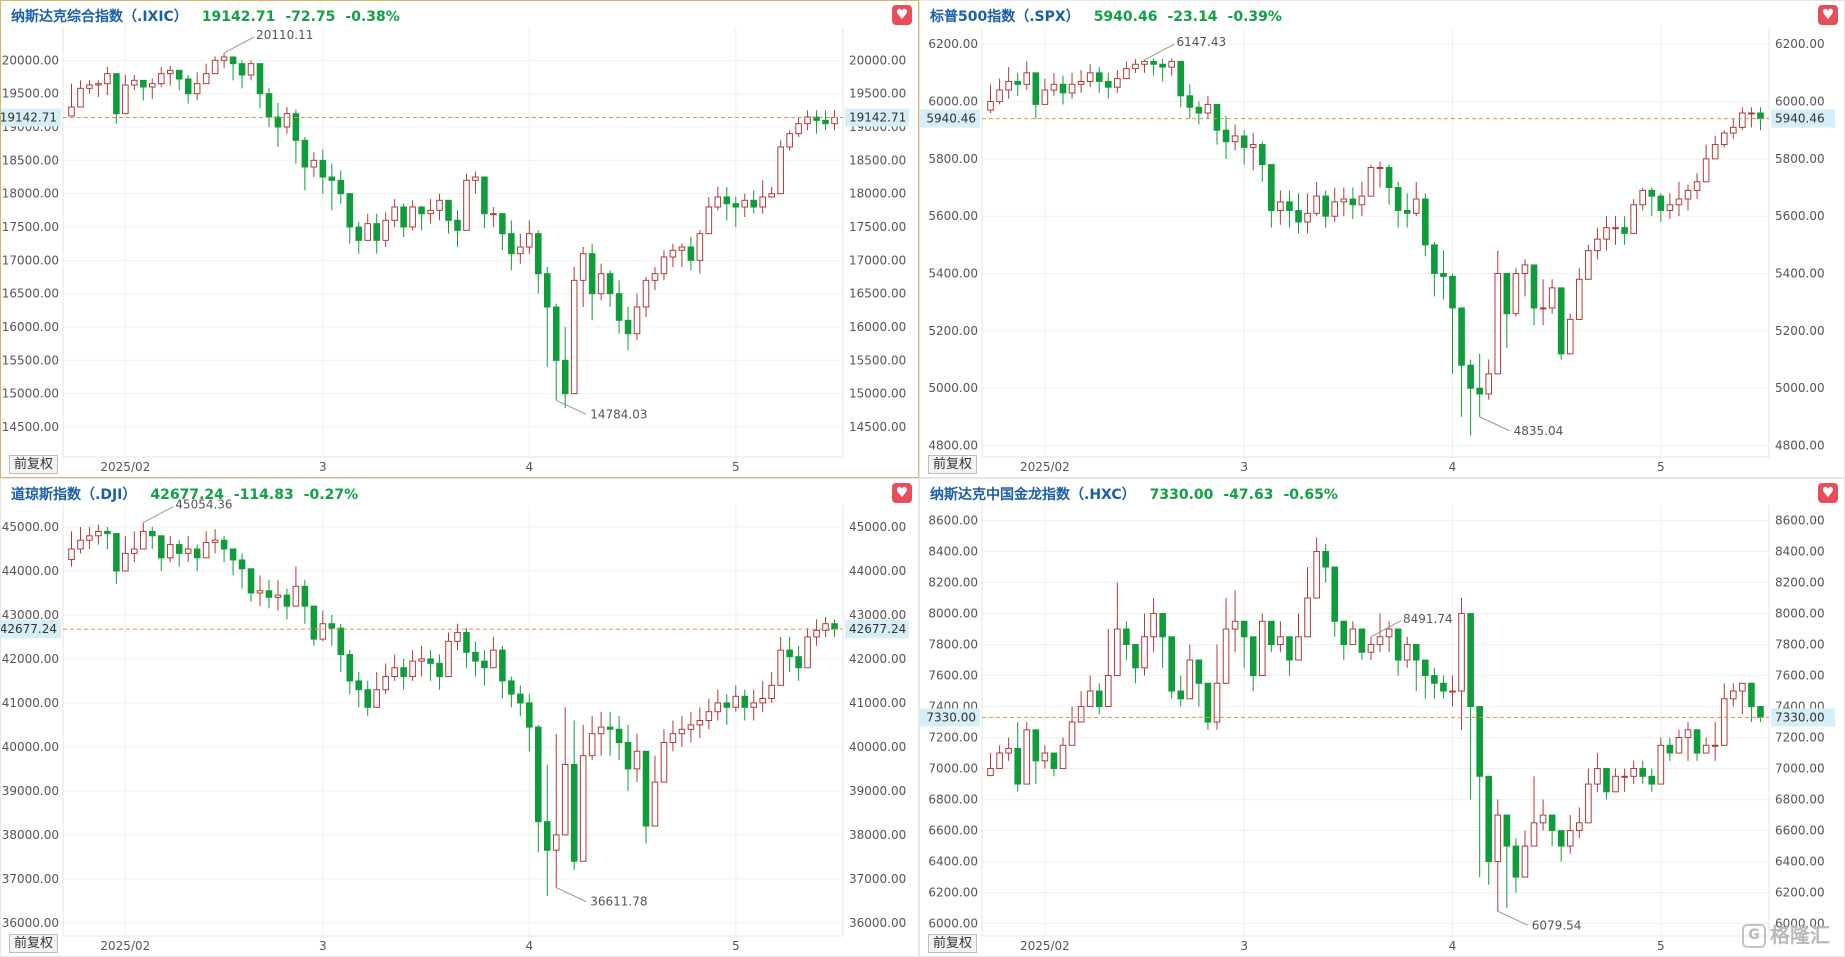 The height and width of the screenshot is (957, 1845). Describe the element at coordinates (877, 160) in the screenshot. I see `y-tick-label-right: 18500.00` at that location.